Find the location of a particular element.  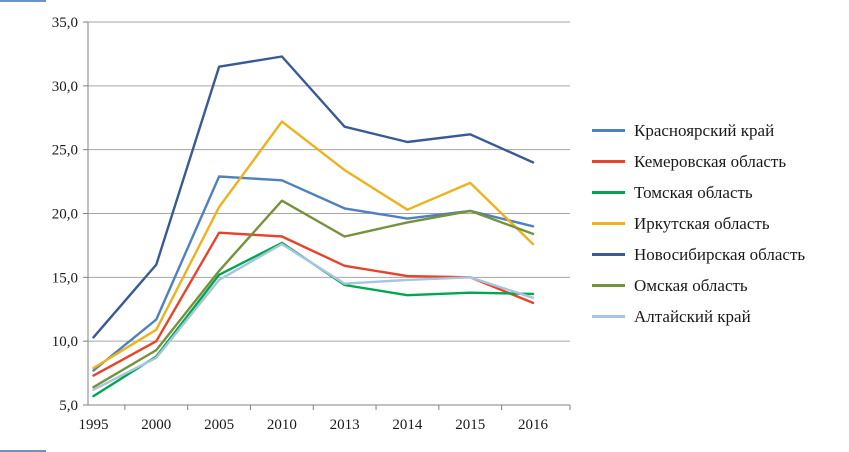

x-axis-tick-label: 1995 is located at coordinates (94, 425).